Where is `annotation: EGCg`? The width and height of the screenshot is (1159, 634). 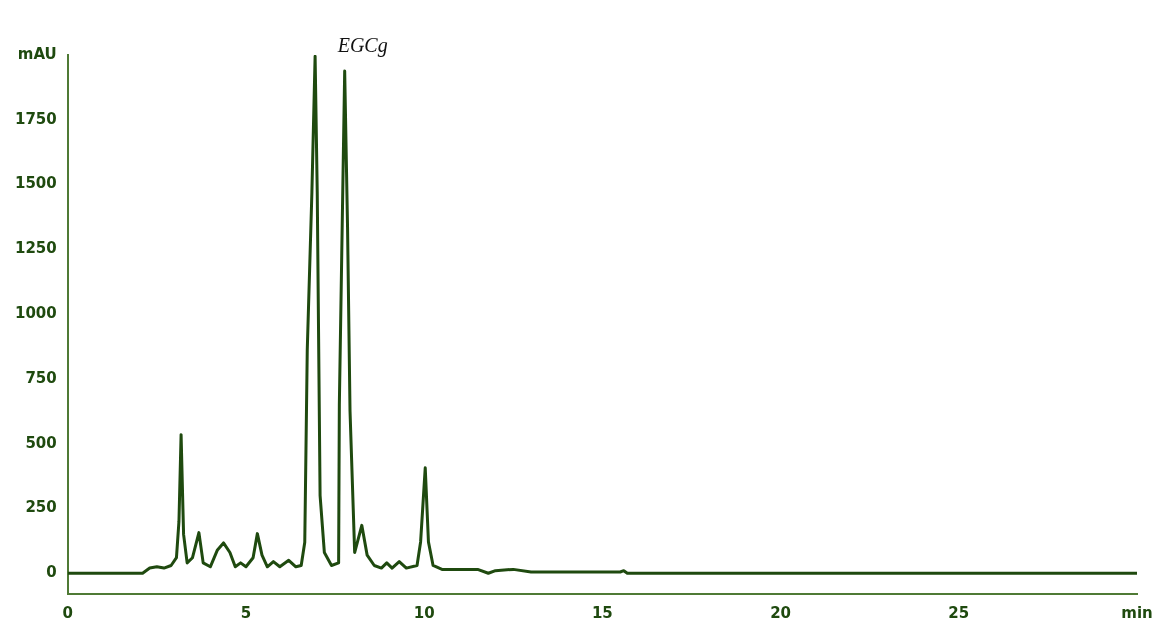
annotation: EGCg is located at coordinates (362, 46).